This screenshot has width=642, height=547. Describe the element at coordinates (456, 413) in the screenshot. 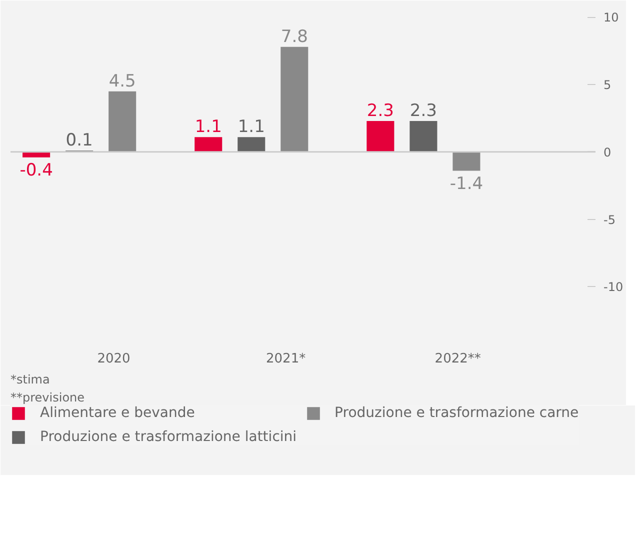

I see `legend-label: Produzione e trasformazione carne` at that location.